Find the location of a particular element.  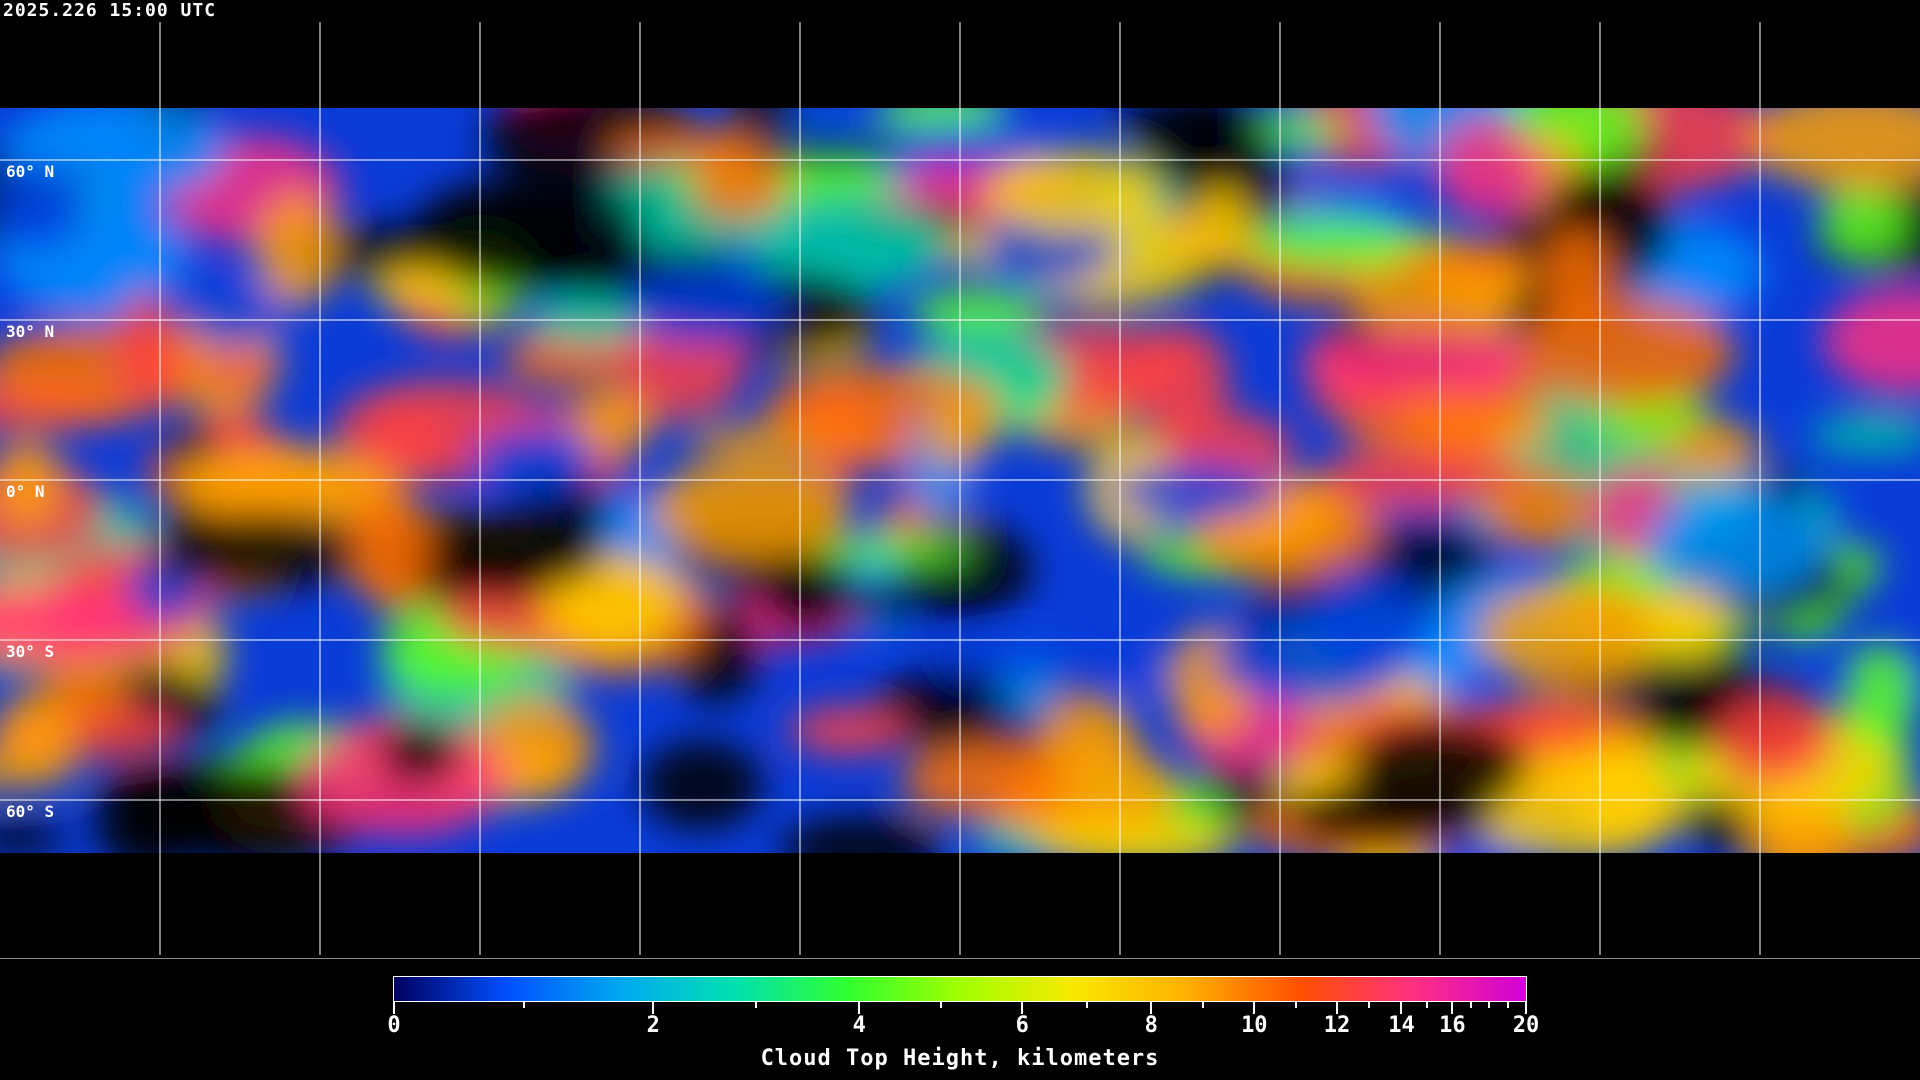

colorbar-tick-label: 4 is located at coordinates (859, 1025).